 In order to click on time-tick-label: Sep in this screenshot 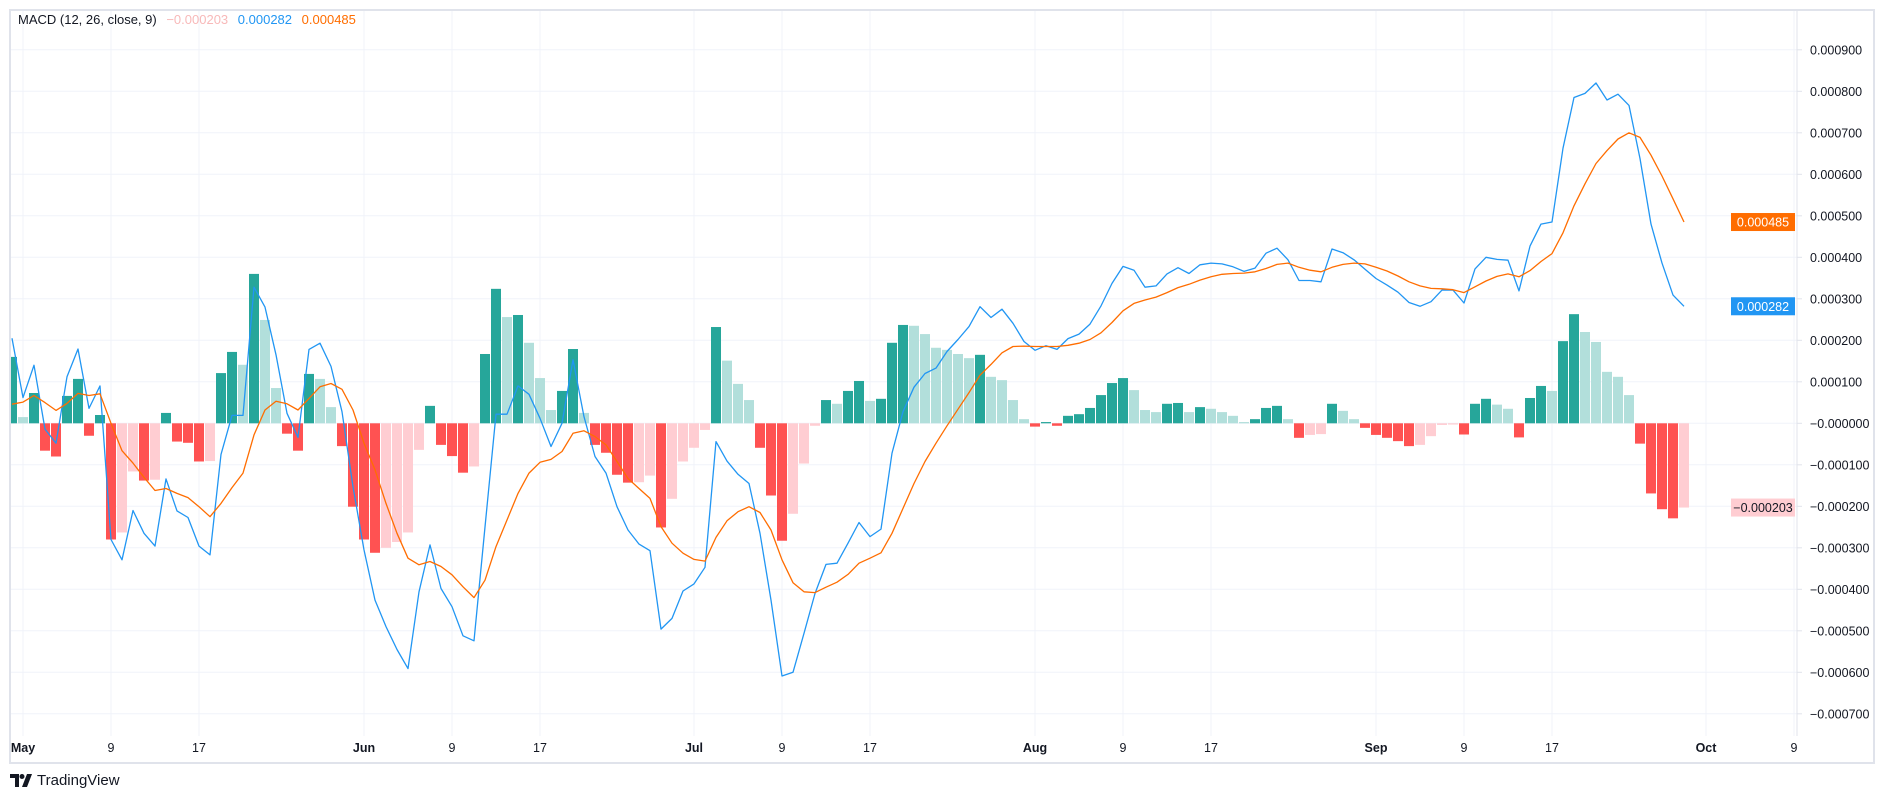, I will do `click(1376, 748)`.